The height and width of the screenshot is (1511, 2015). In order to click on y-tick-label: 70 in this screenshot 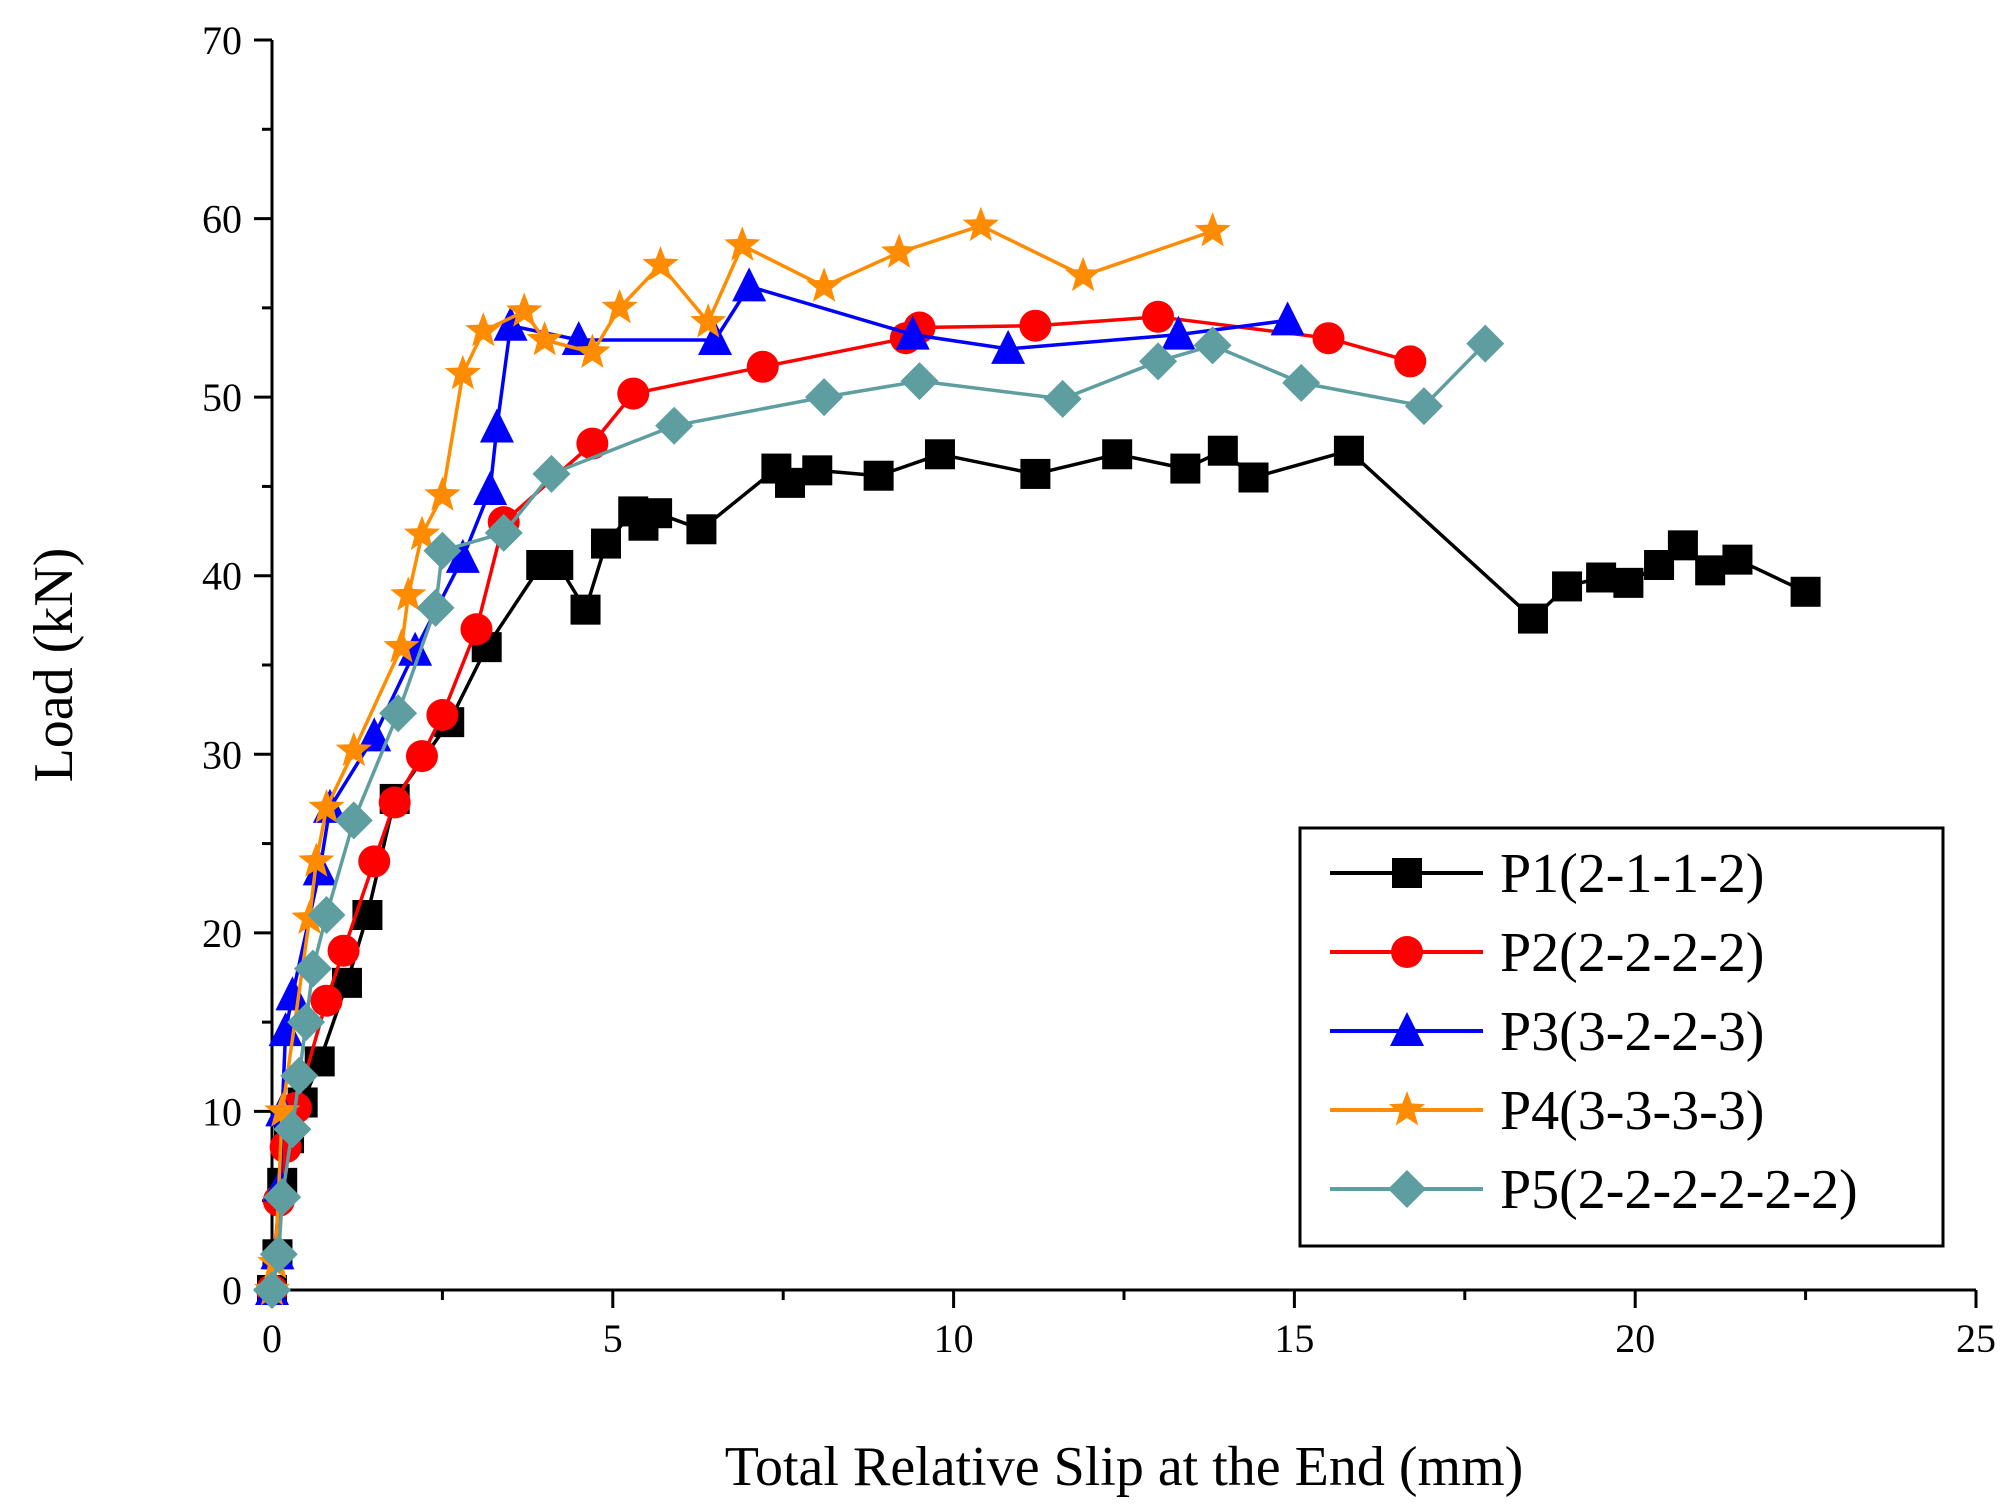, I will do `click(222, 40)`.